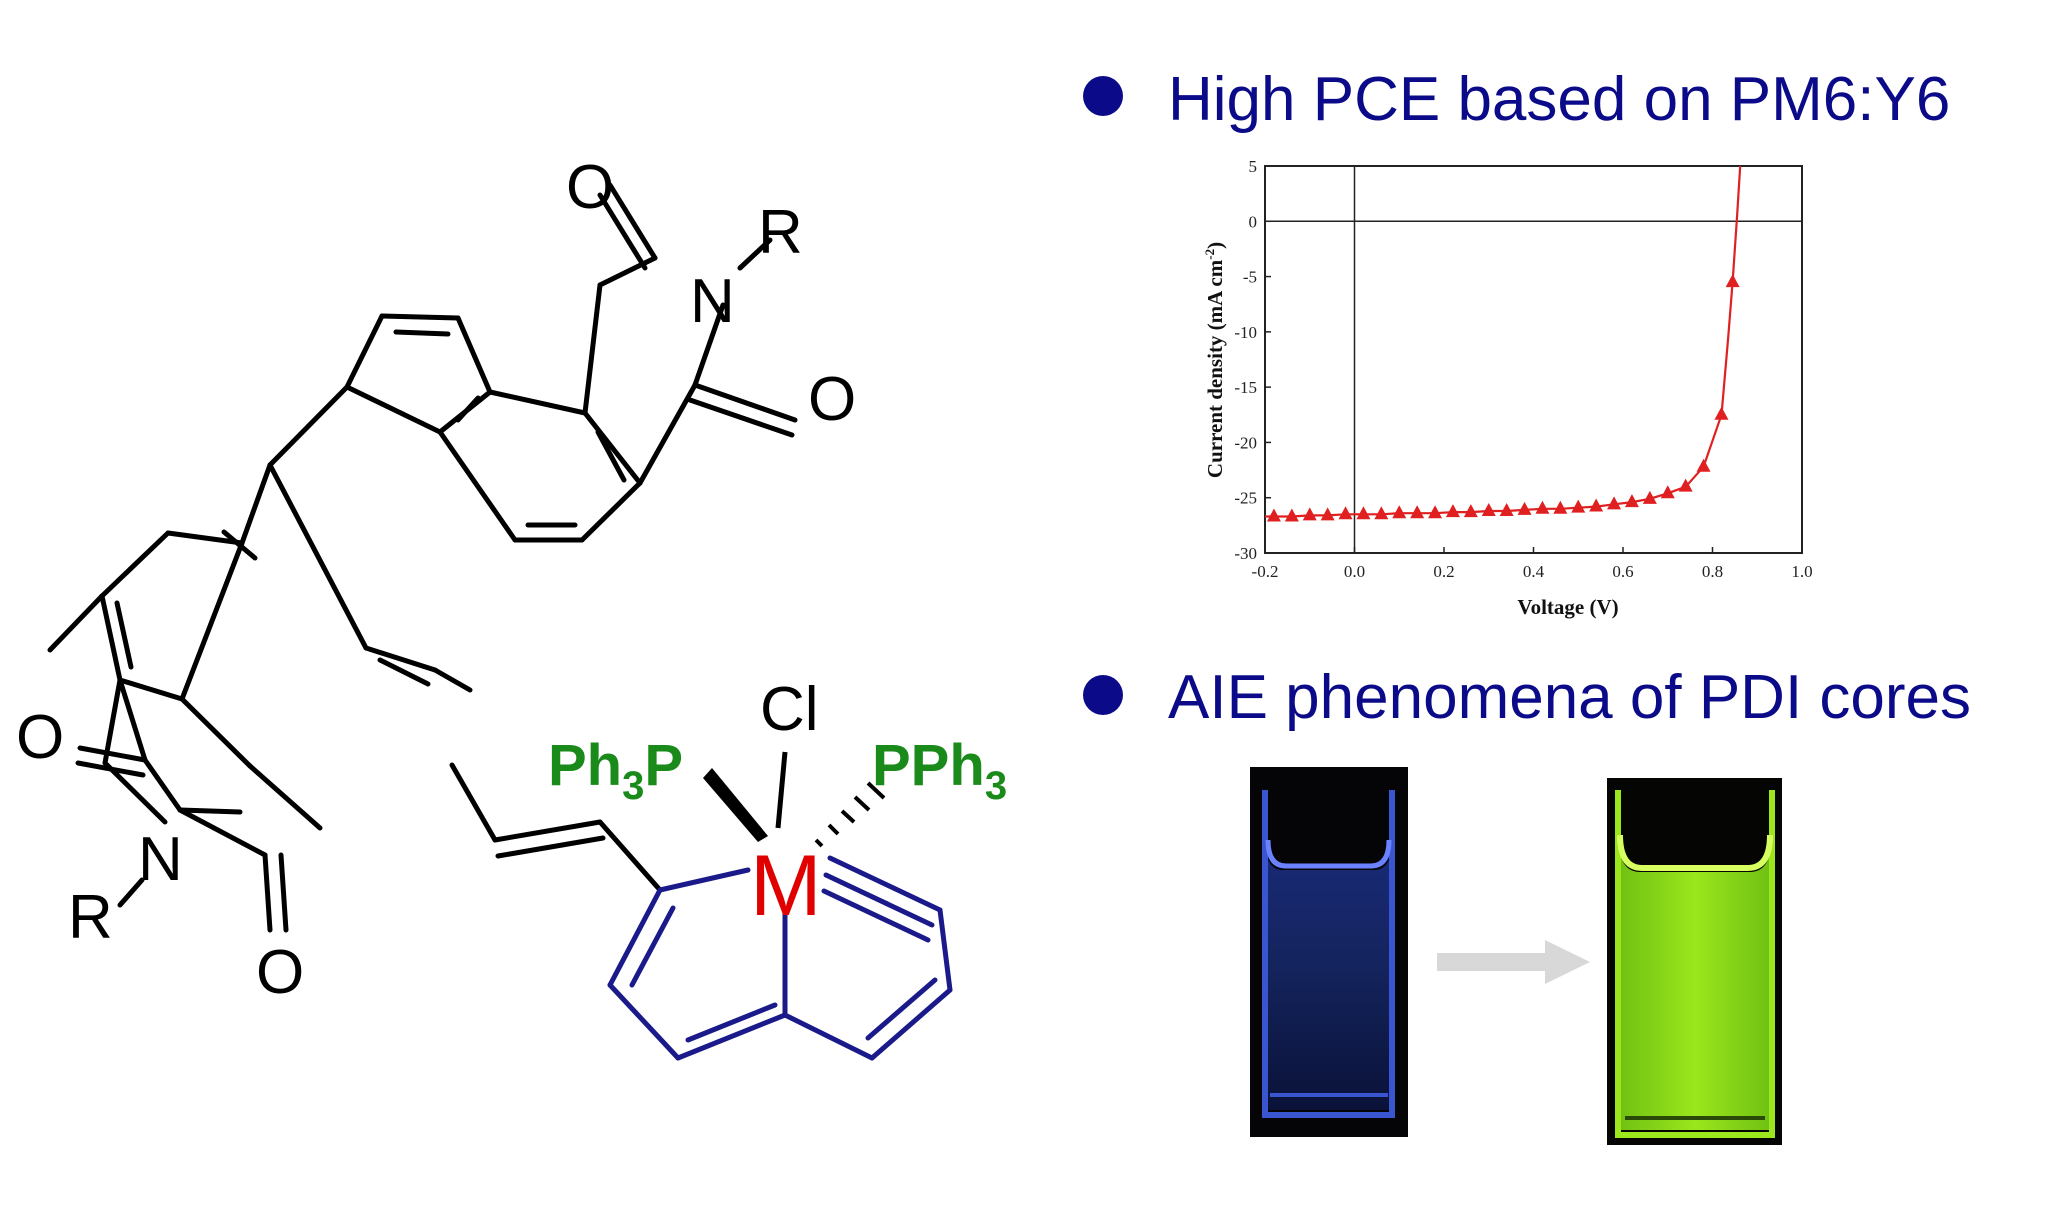  Describe the element at coordinates (780, 232) in the screenshot. I see `atom-r-top: R` at that location.